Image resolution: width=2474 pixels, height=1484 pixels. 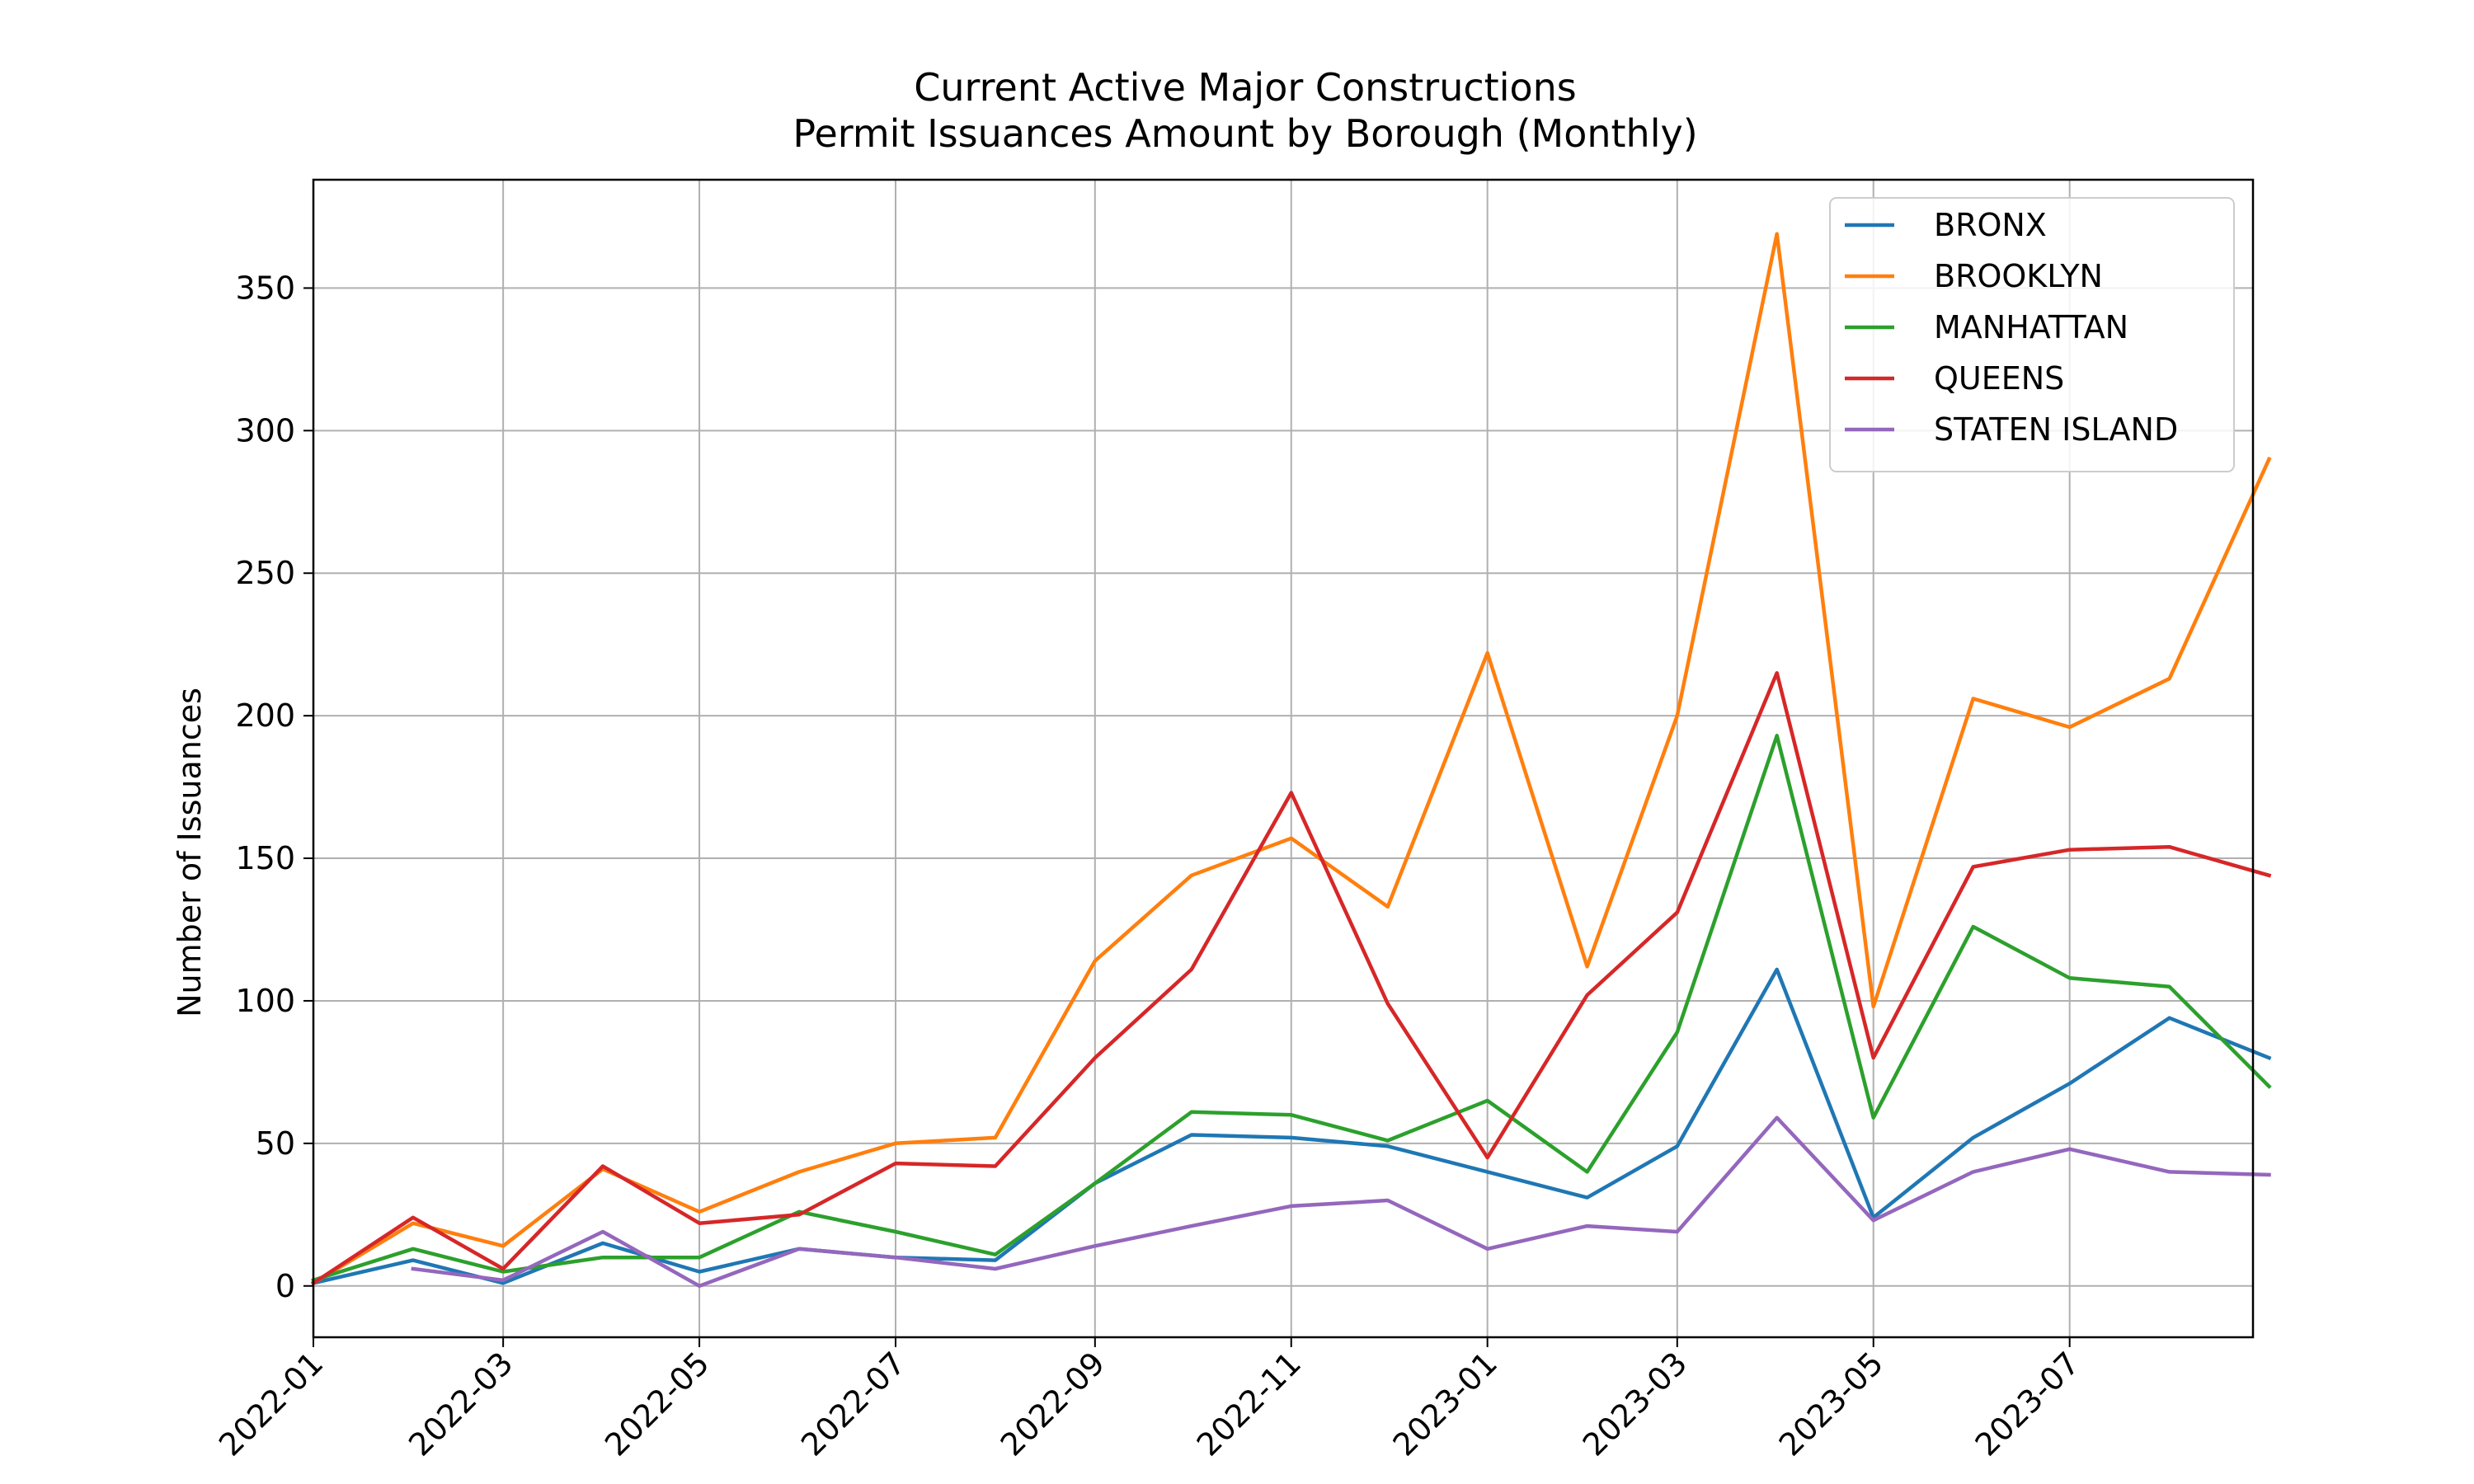 What do you see at coordinates (1635, 1404) in the screenshot?
I see `x-tick-label: 2023-03` at bounding box center [1635, 1404].